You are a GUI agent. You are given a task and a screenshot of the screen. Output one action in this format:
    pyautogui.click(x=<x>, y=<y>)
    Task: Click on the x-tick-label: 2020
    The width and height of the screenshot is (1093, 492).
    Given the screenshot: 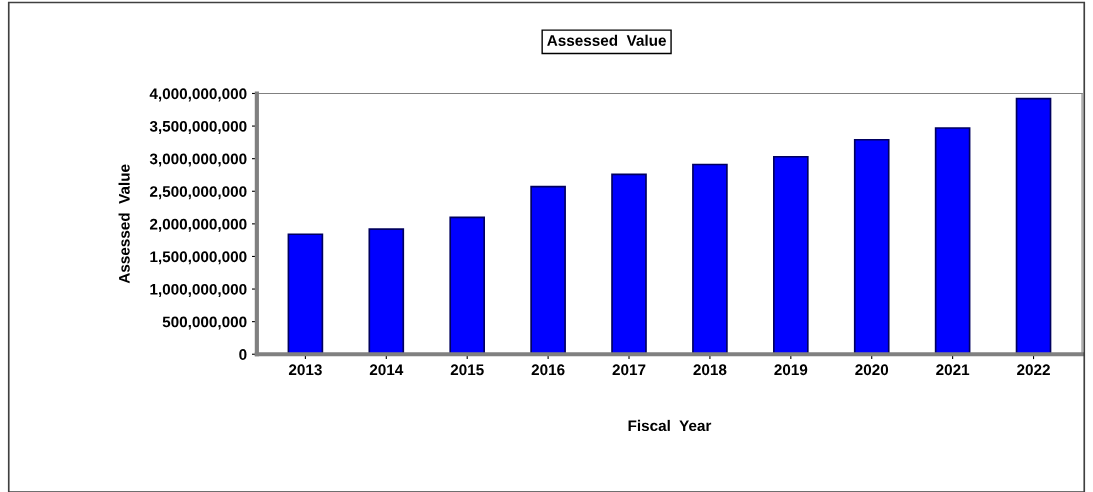 What is the action you would take?
    pyautogui.click(x=872, y=370)
    